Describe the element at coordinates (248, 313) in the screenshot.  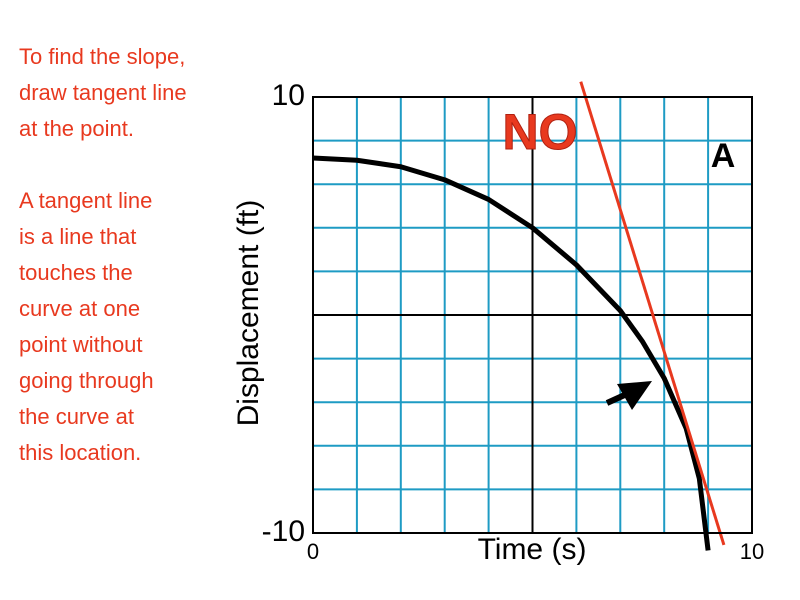
I see `y-axis-label: Displacement (ft)` at that location.